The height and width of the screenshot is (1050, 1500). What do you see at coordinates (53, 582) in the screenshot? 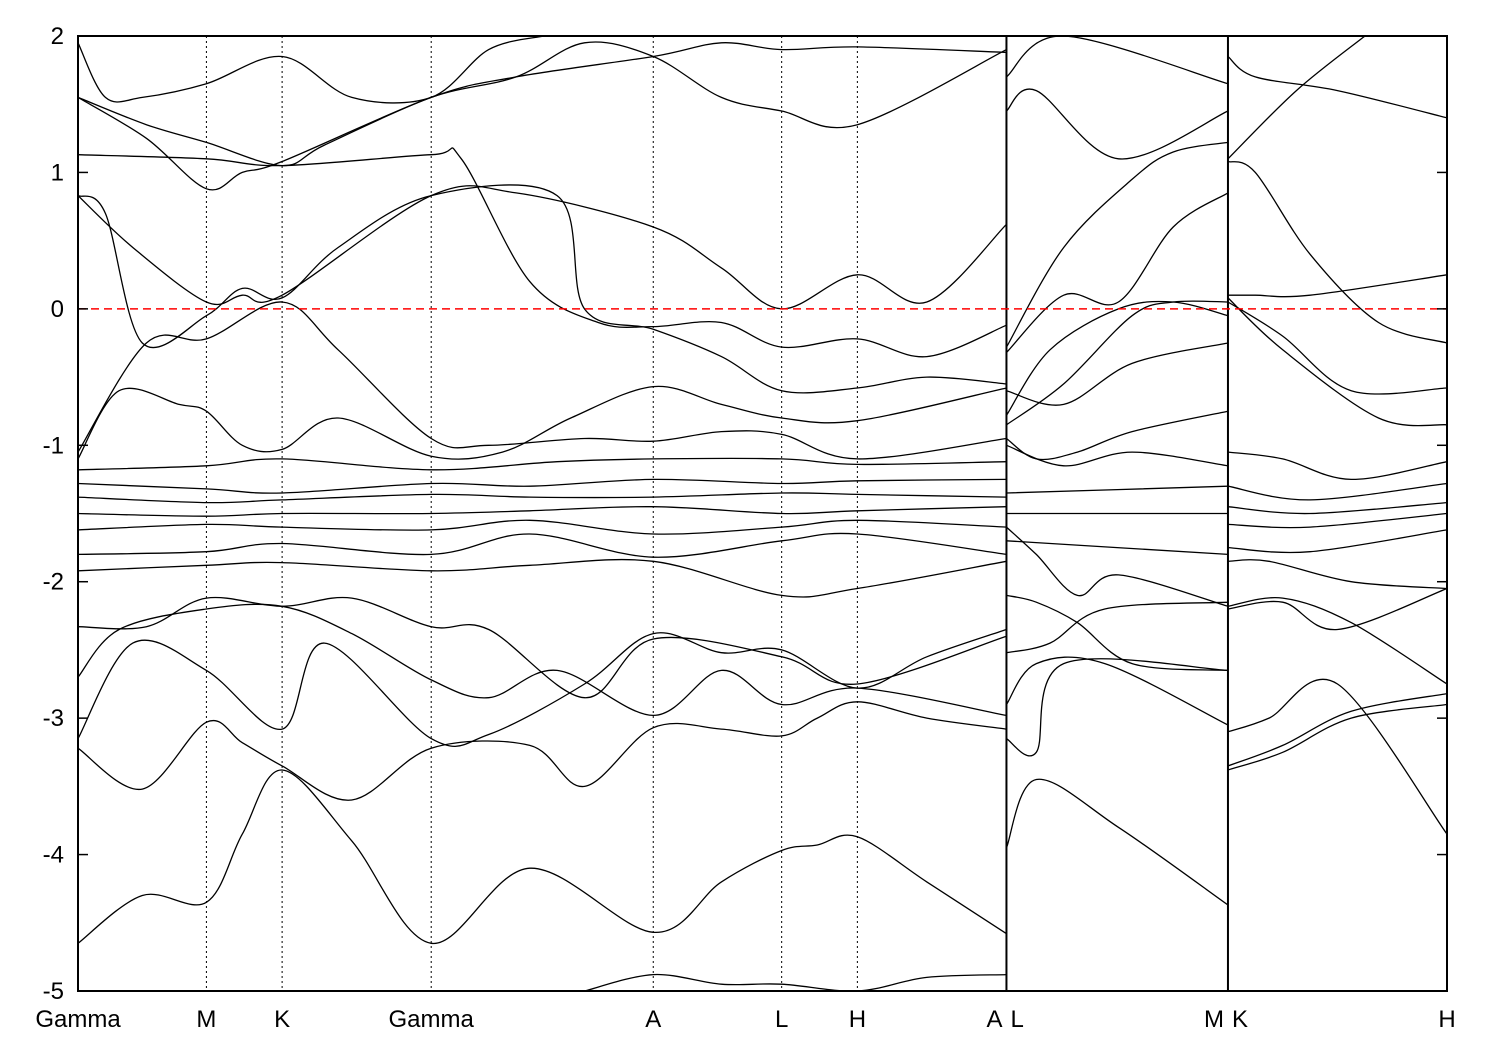
I see `y-tick-label: -2` at bounding box center [53, 582].